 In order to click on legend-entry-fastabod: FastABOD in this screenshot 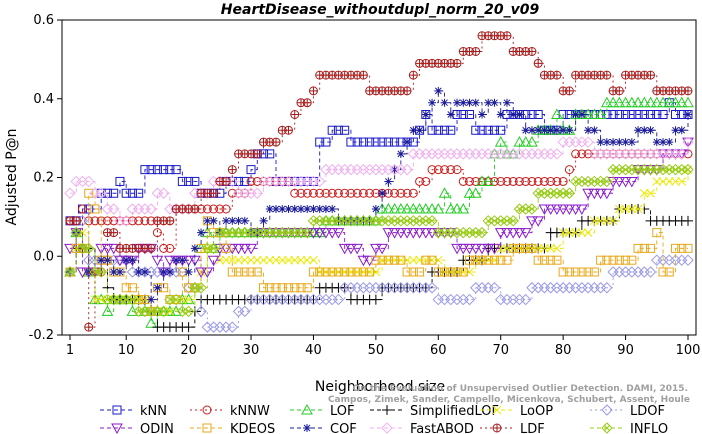, I will do `click(422, 428)`.